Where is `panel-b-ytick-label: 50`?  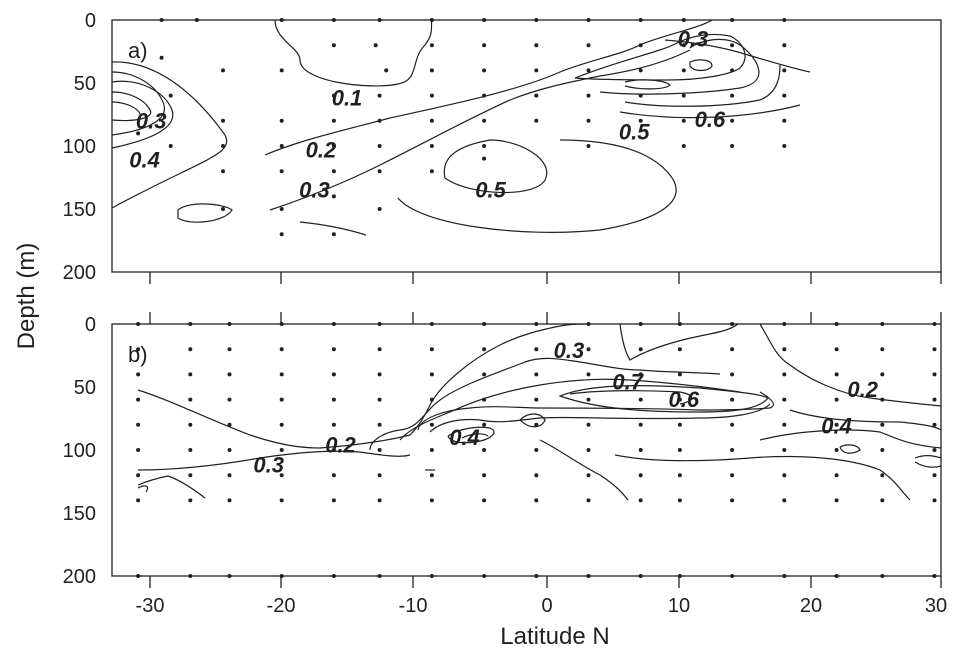
panel-b-ytick-label: 50 is located at coordinates (85, 388).